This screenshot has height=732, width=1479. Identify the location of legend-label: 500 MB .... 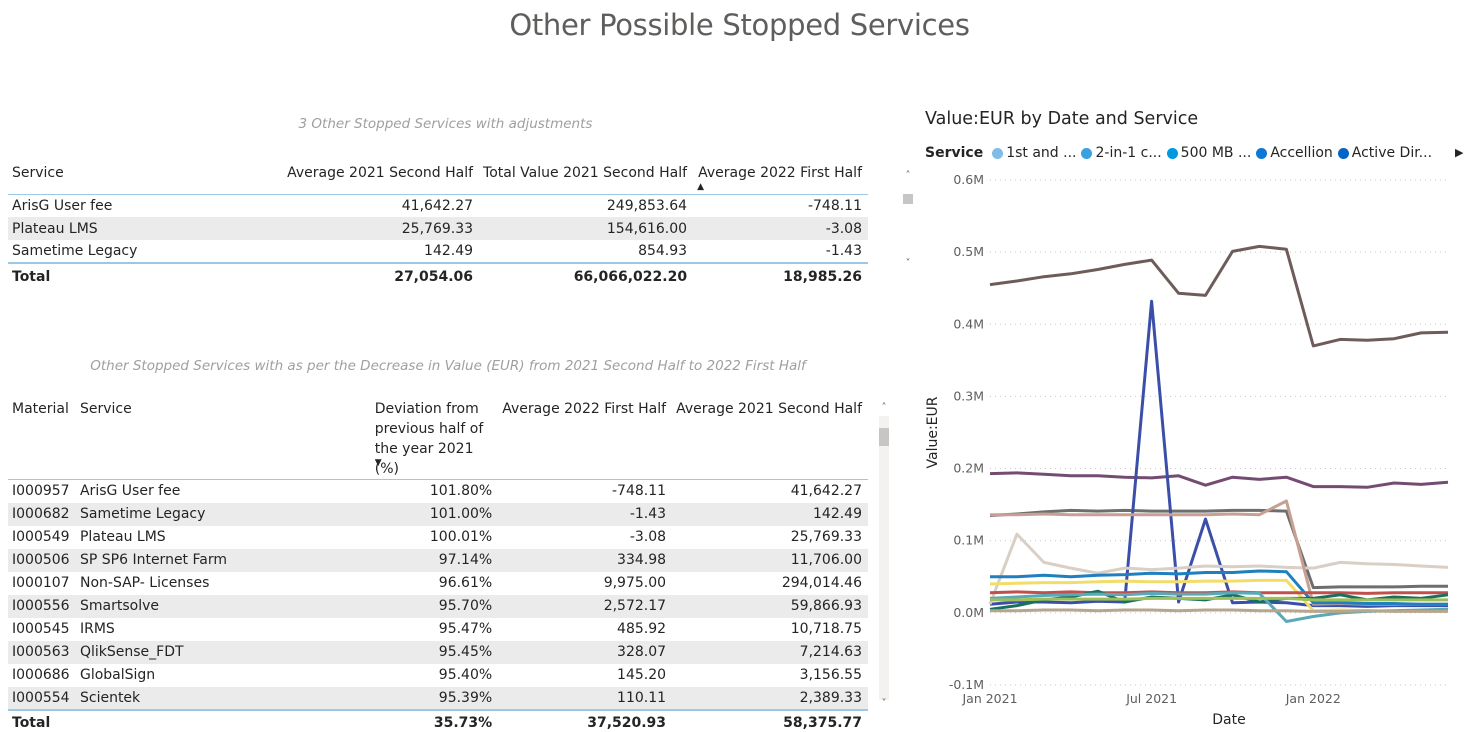
(1216, 153).